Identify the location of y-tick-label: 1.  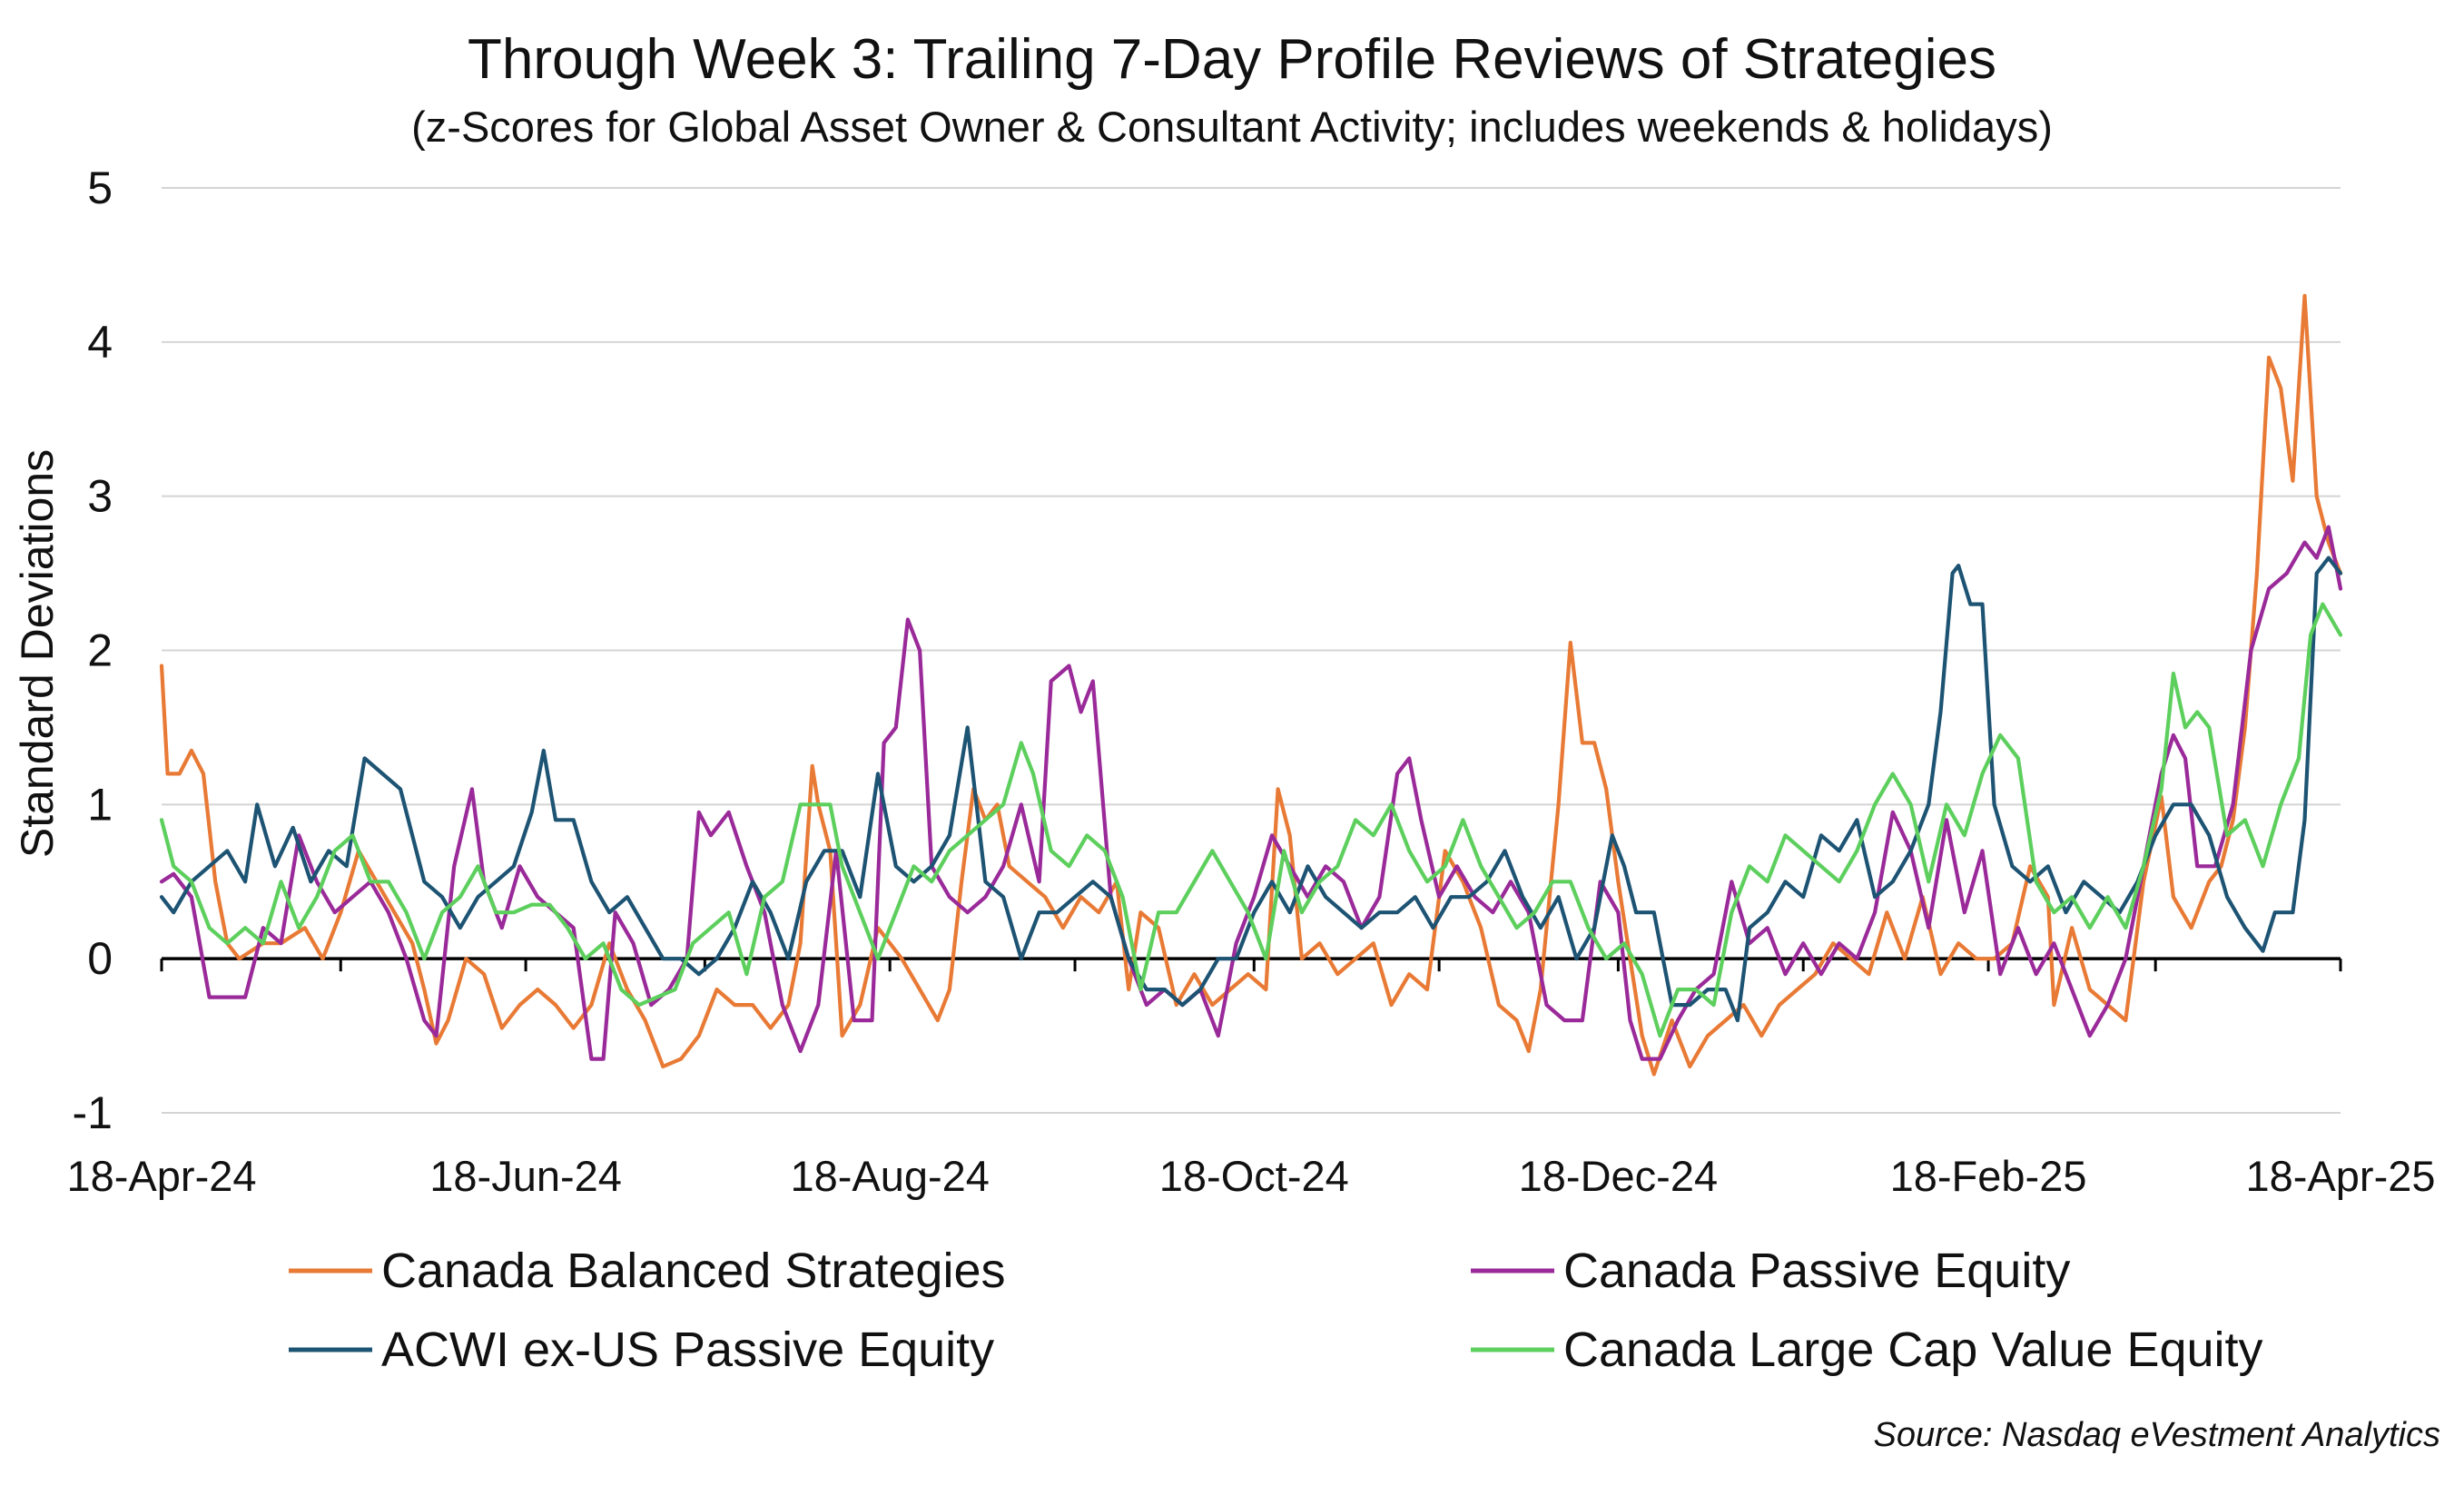
(100, 804).